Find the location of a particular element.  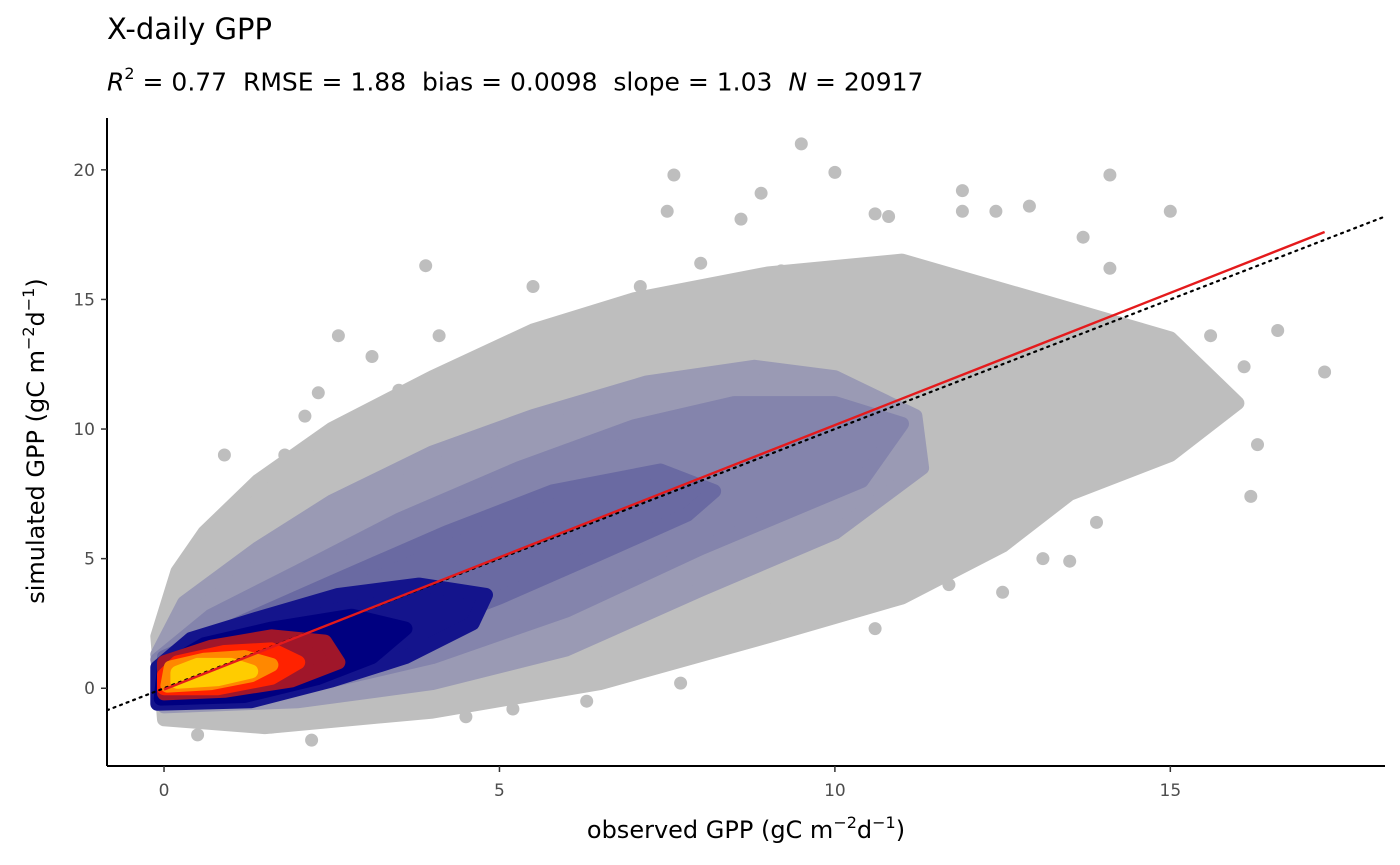

rmse-stat: RMSE = 1.88 is located at coordinates (324, 82).